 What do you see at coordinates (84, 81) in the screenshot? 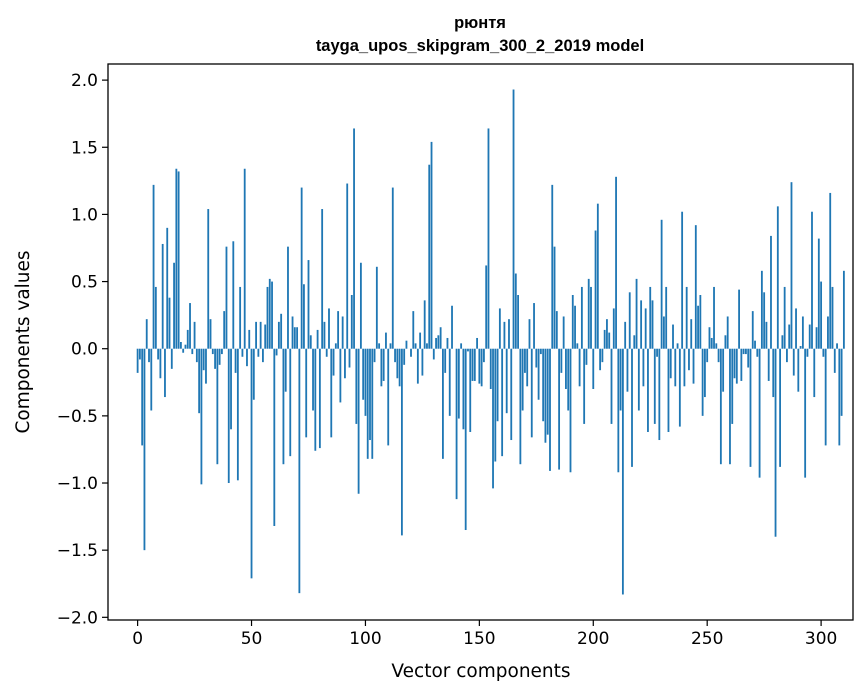
I see `y-tick-label: 2.0` at bounding box center [84, 81].